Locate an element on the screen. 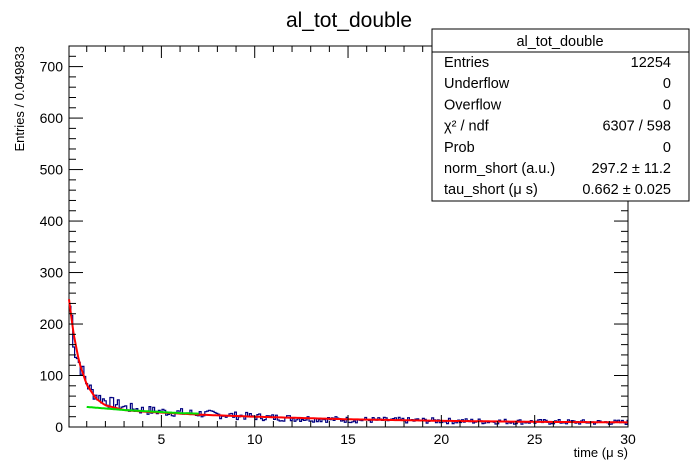  chart-title: al_tot_double is located at coordinates (349, 20).